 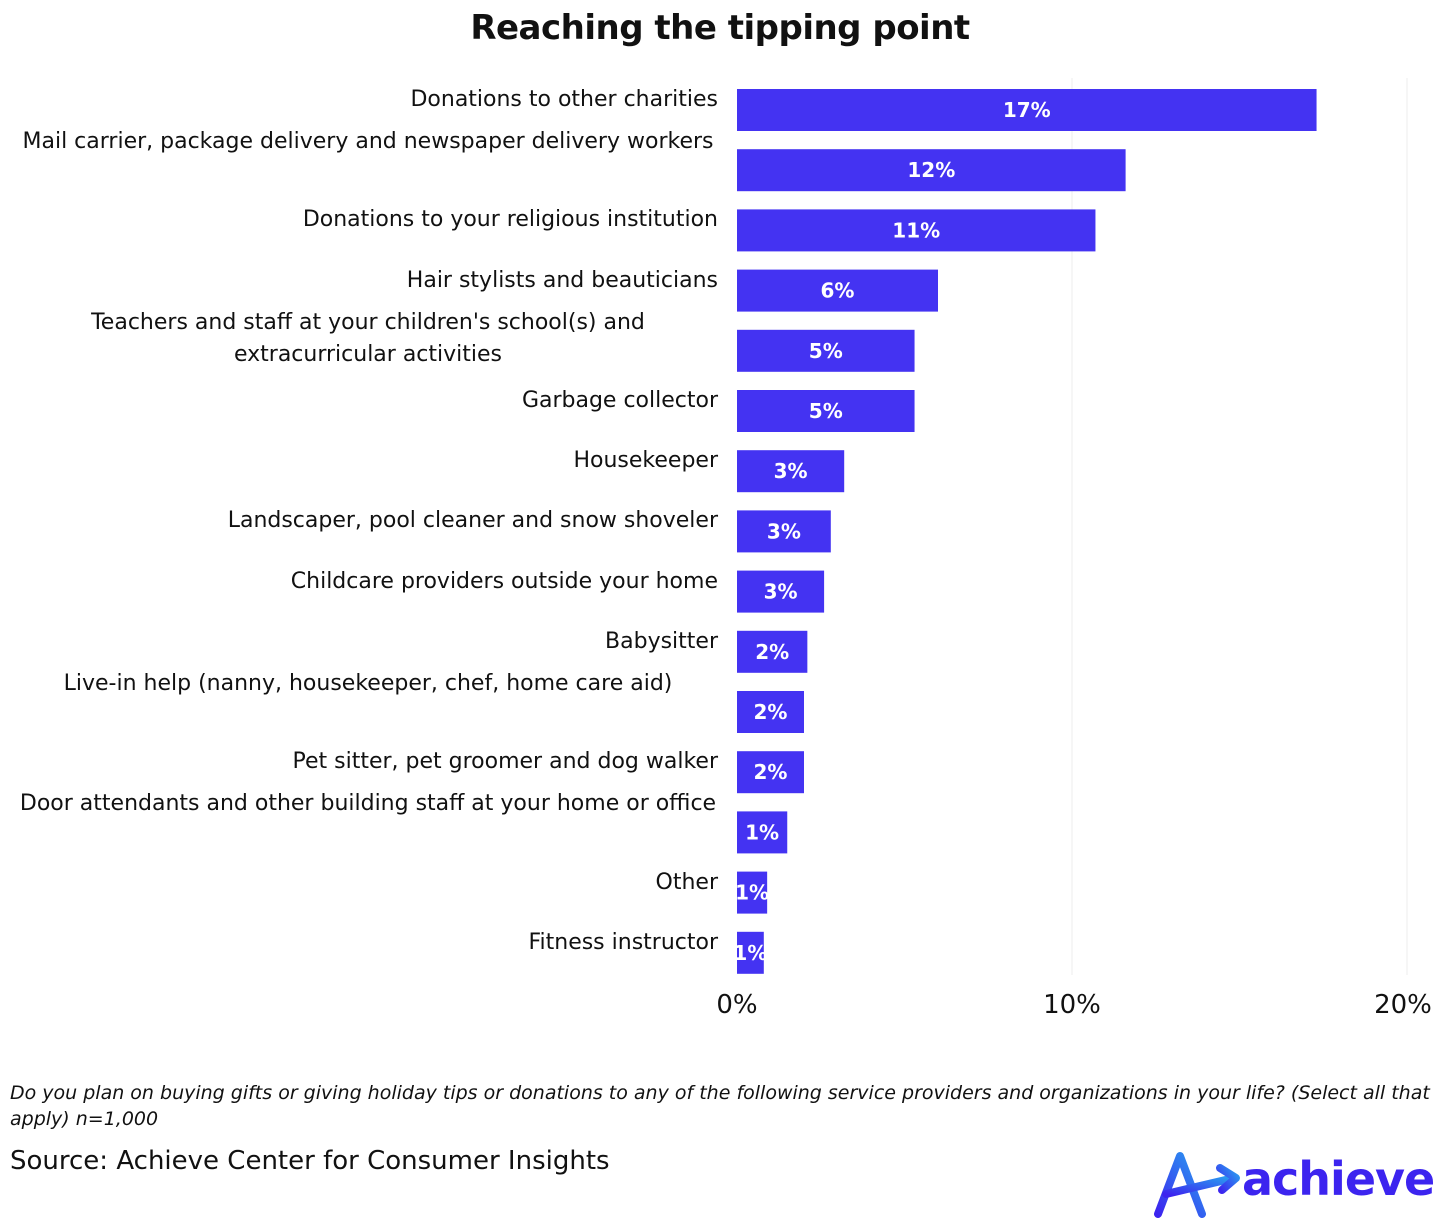 What do you see at coordinates (720, 28) in the screenshot?
I see `chart-title: Reaching the tipping point` at bounding box center [720, 28].